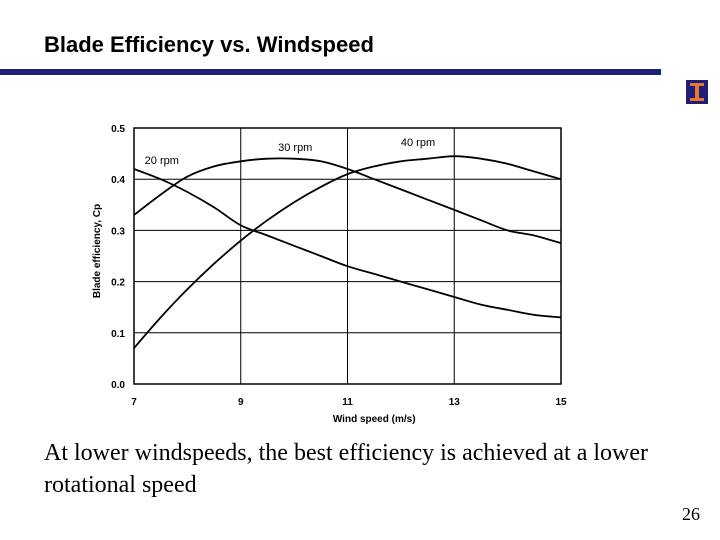 The image size is (720, 540). Describe the element at coordinates (418, 143) in the screenshot. I see `series-label: 40 rpm` at that location.